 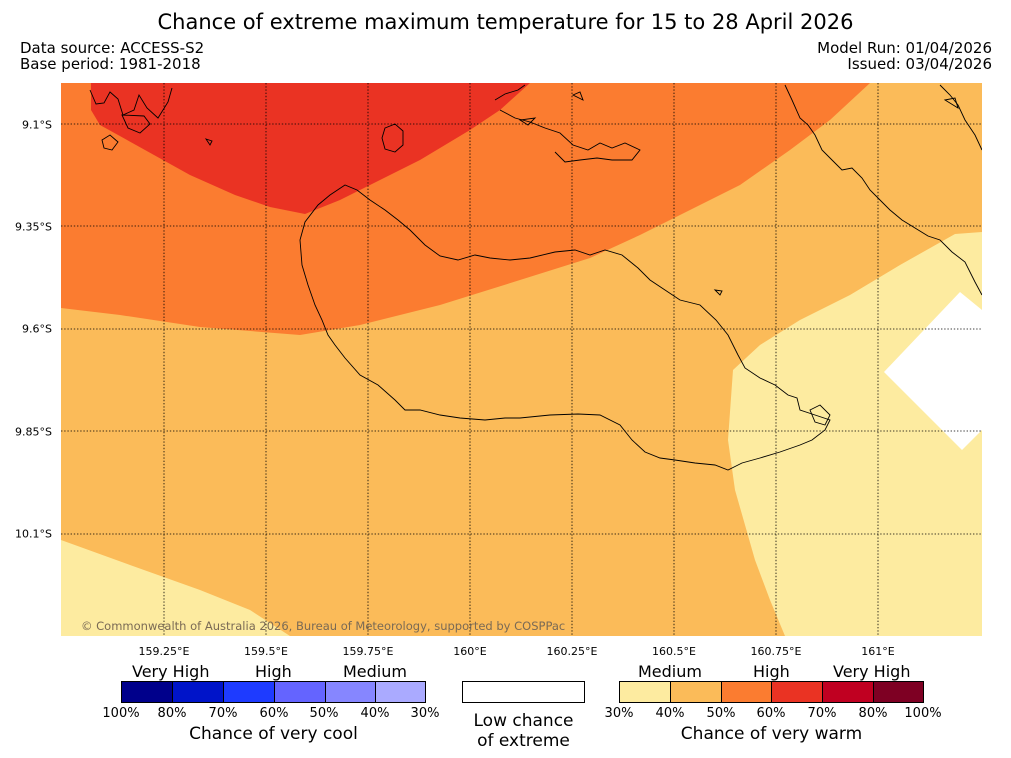 What do you see at coordinates (855, 434) in the screenshot?
I see `zone-40-50-east` at bounding box center [855, 434].